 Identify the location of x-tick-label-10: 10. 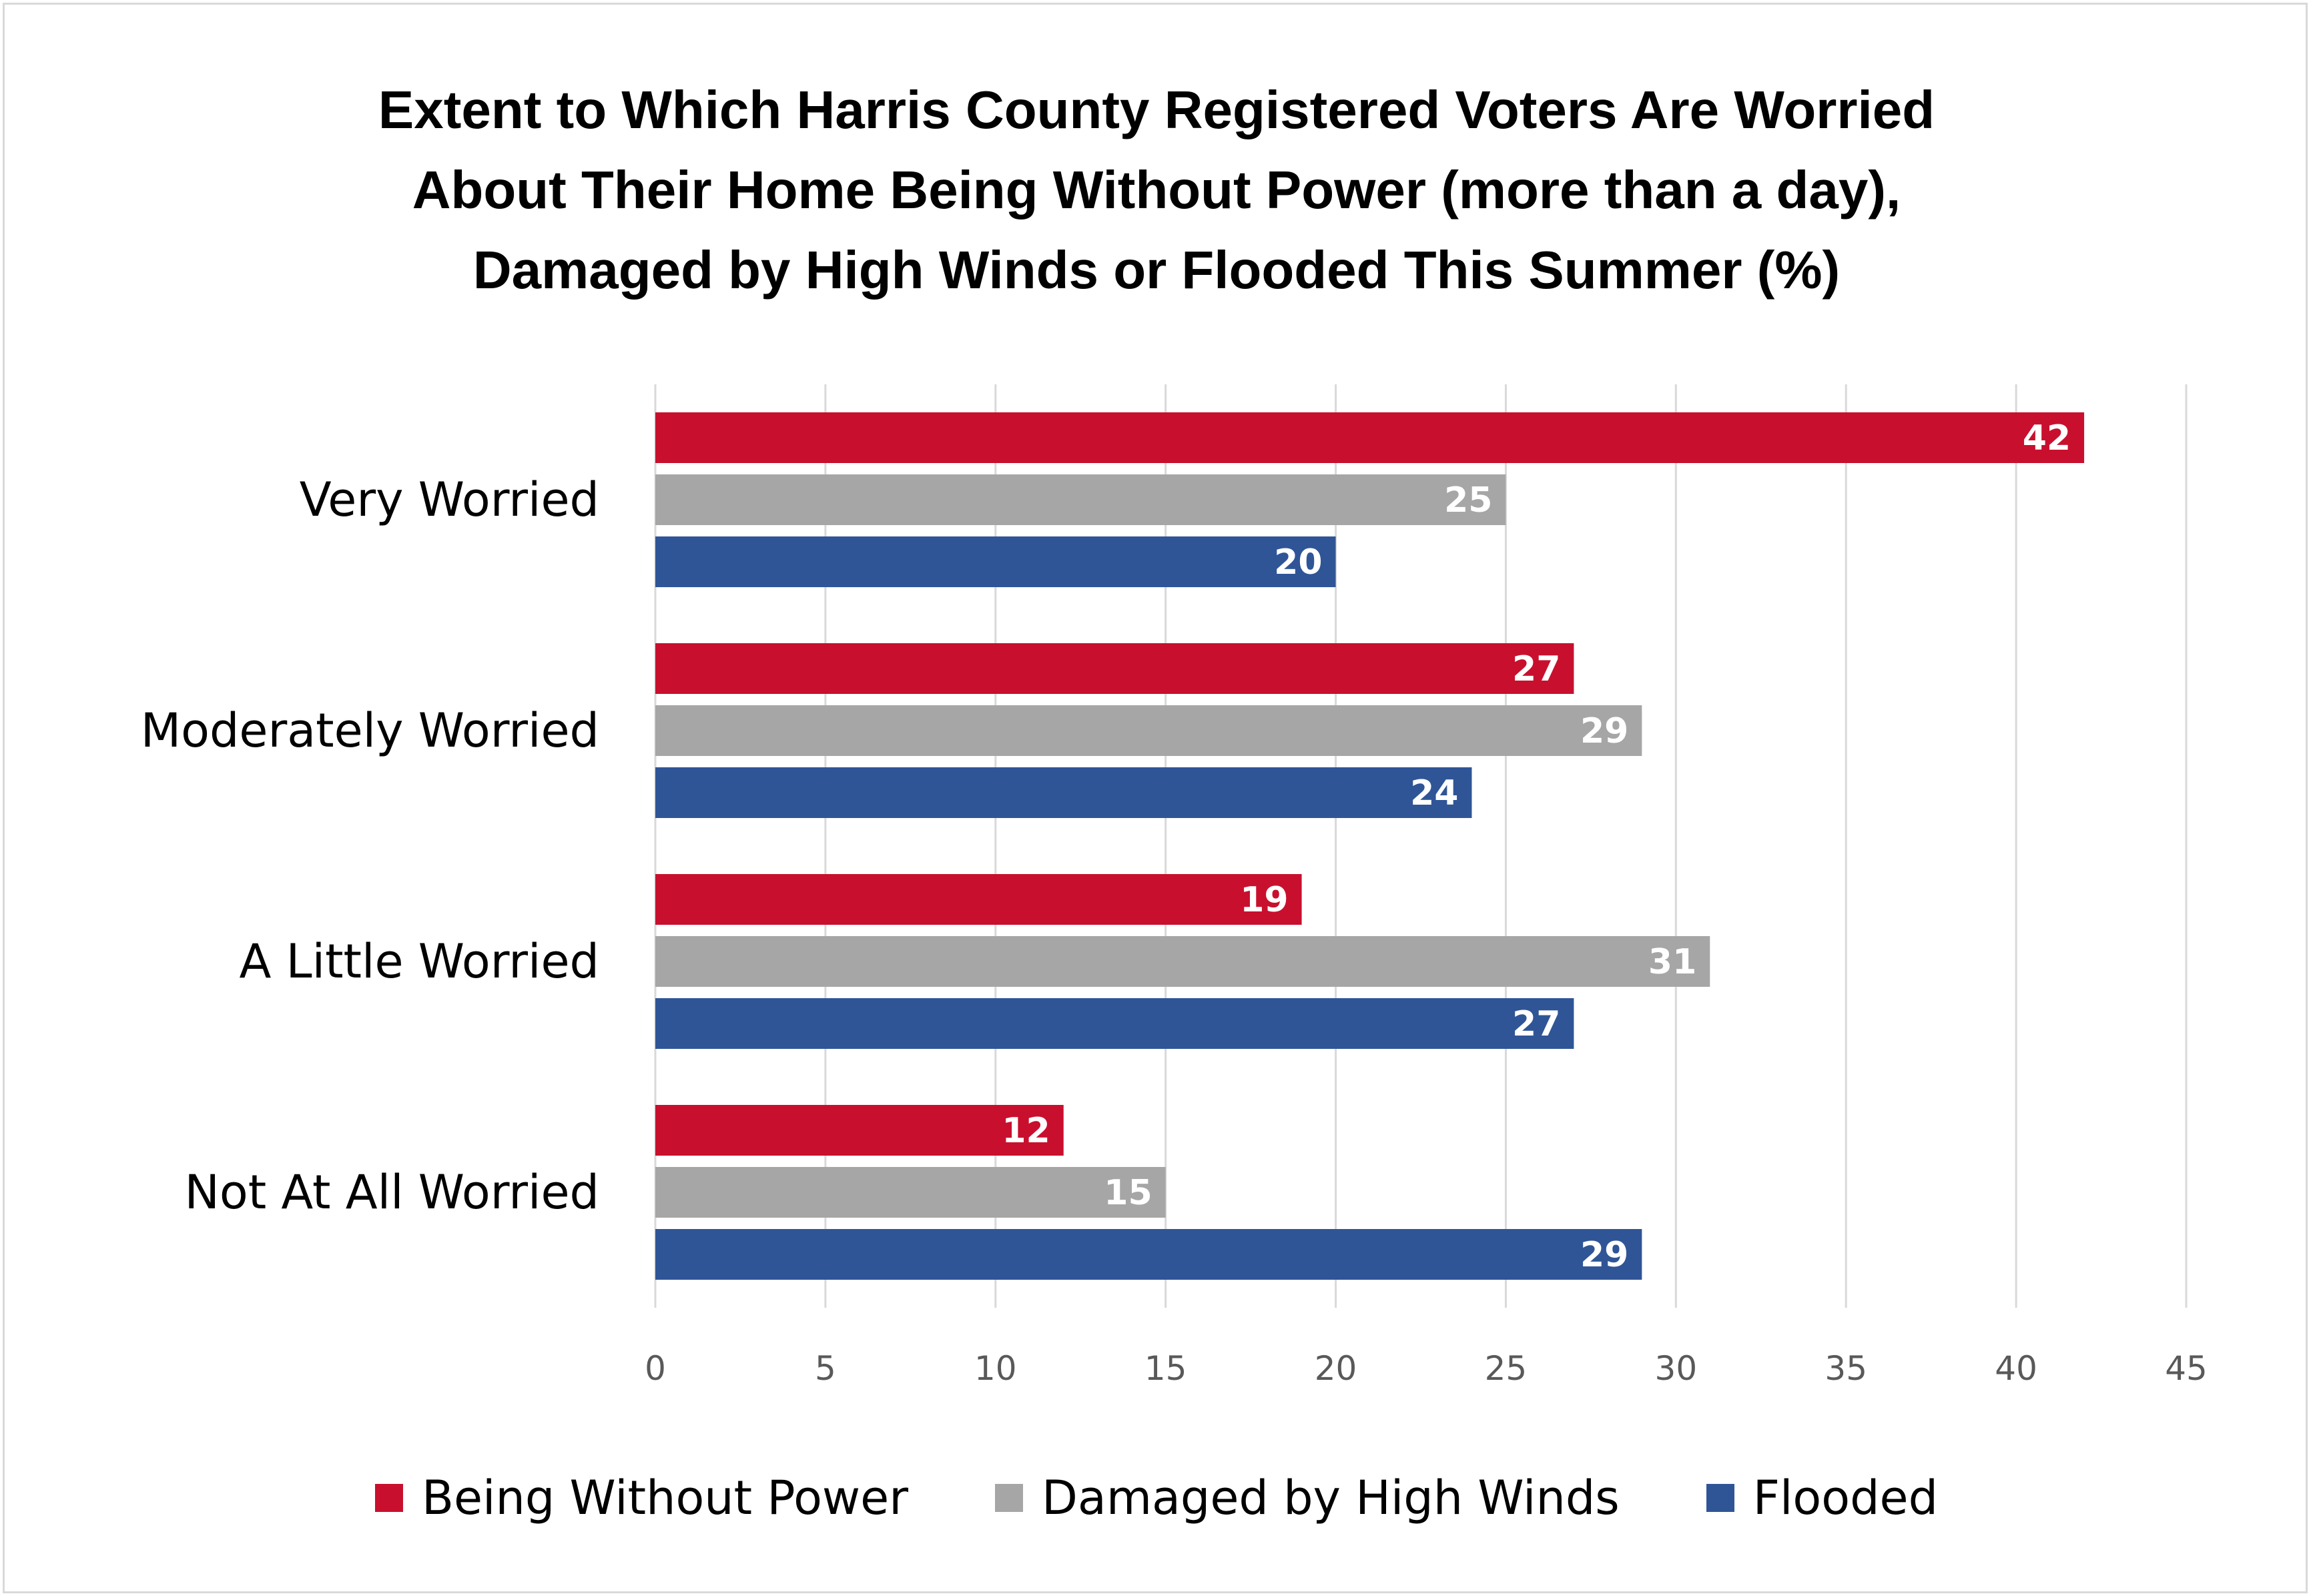
(995, 1368).